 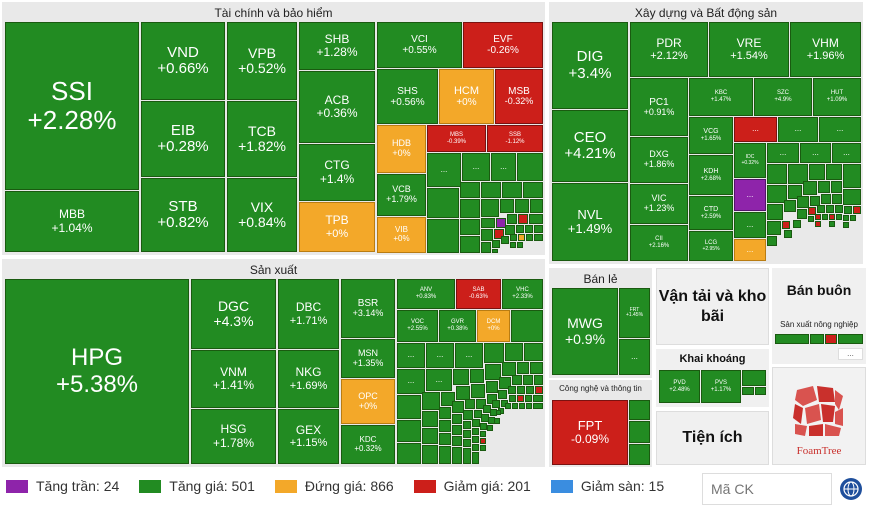 I want to click on legend-floor: Giảm sàn: 15, so click(x=607, y=486).